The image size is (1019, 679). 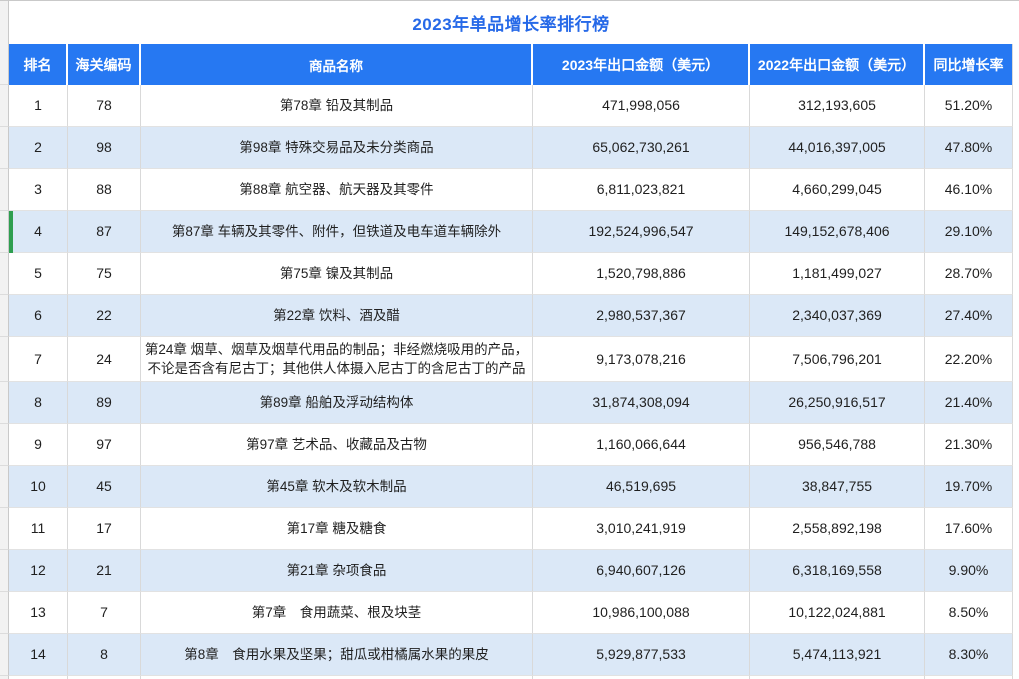 What do you see at coordinates (641, 445) in the screenshot?
I see `amount-2023-cell: 1,160,066,644` at bounding box center [641, 445].